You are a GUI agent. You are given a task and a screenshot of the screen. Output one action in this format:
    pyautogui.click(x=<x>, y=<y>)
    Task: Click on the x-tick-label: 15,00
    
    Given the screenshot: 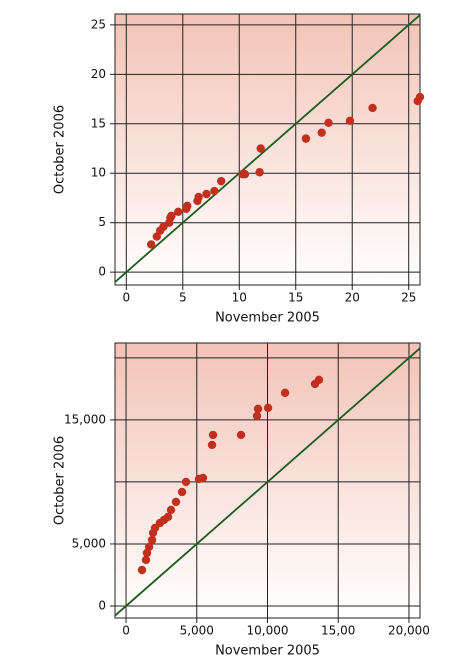 What is the action you would take?
    pyautogui.click(x=338, y=631)
    